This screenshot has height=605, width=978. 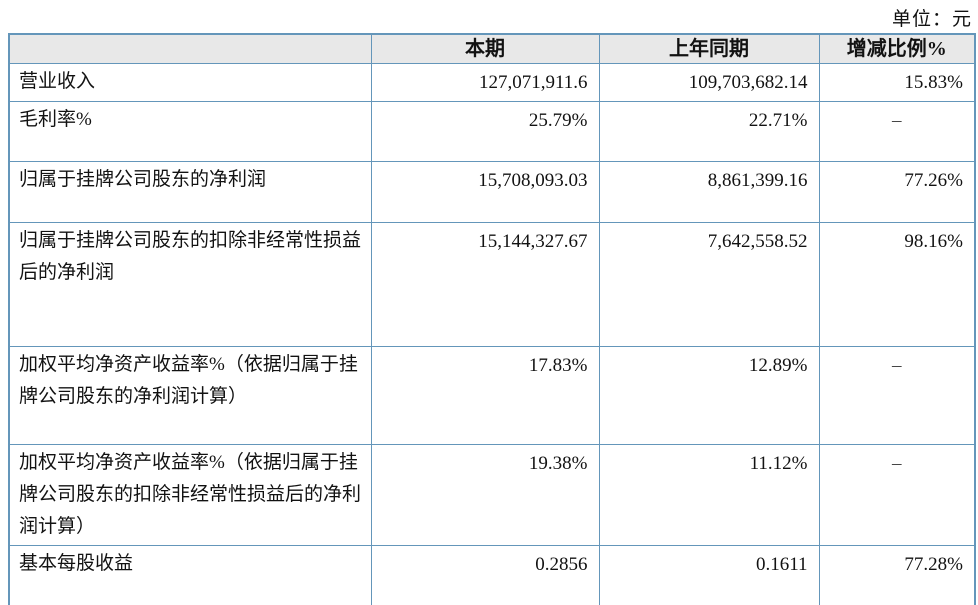 What do you see at coordinates (190, 48) in the screenshot?
I see `header-metric` at bounding box center [190, 48].